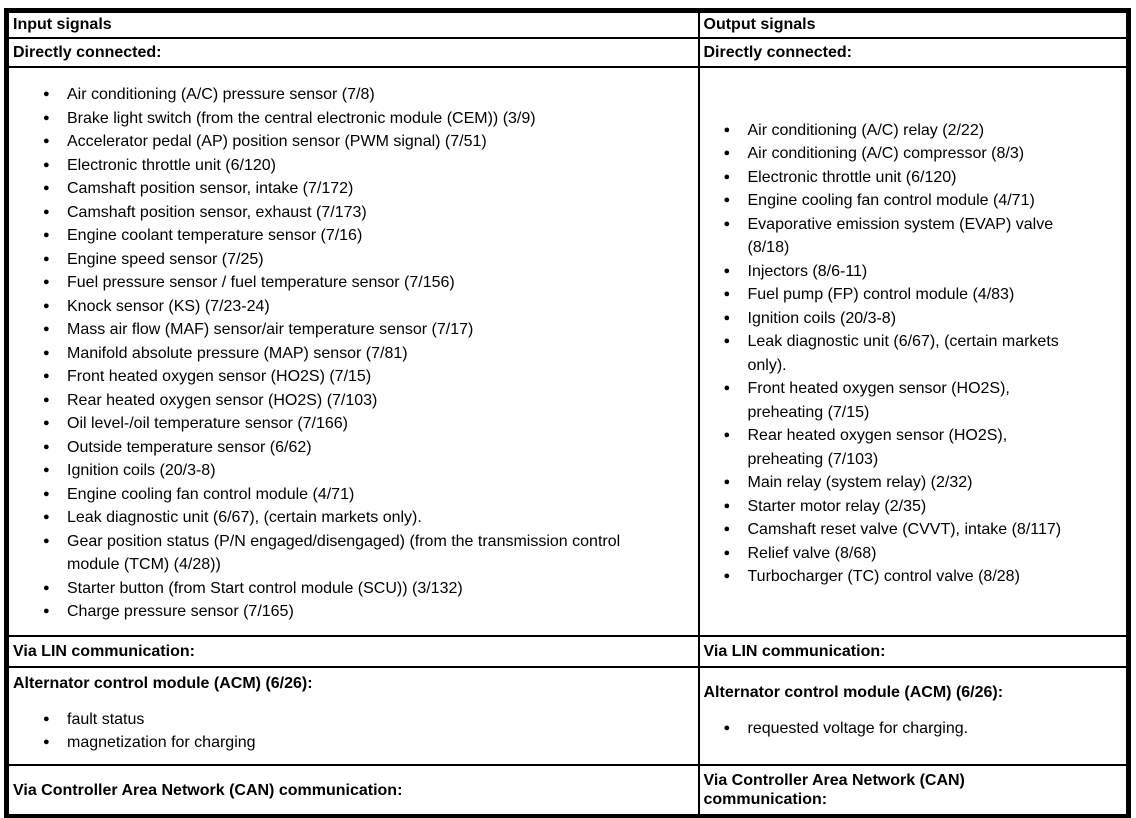 The width and height of the screenshot is (1136, 818). What do you see at coordinates (923, 295) in the screenshot?
I see `signal-item: Fuel pump (FP) control module (4/83)` at bounding box center [923, 295].